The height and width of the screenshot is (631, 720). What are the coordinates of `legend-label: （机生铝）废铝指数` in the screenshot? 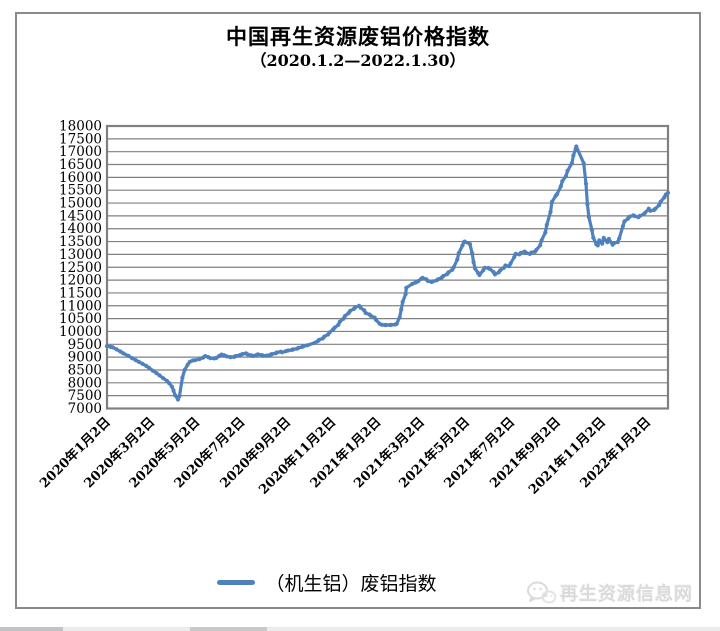 It's located at (351, 584).